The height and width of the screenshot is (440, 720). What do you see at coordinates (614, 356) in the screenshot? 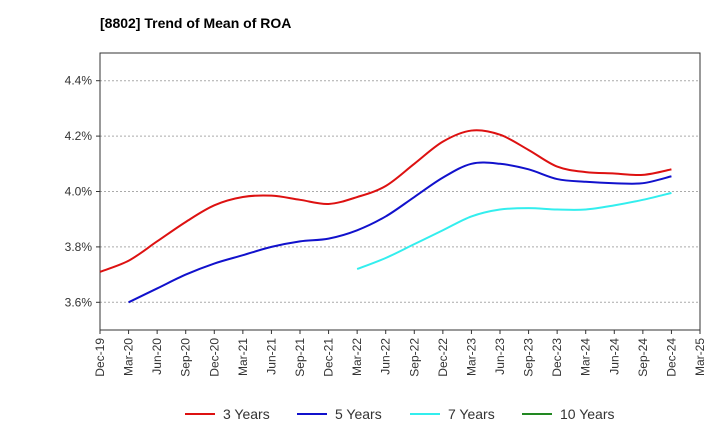
I see `x-tick-label: Jun-24` at bounding box center [614, 356].